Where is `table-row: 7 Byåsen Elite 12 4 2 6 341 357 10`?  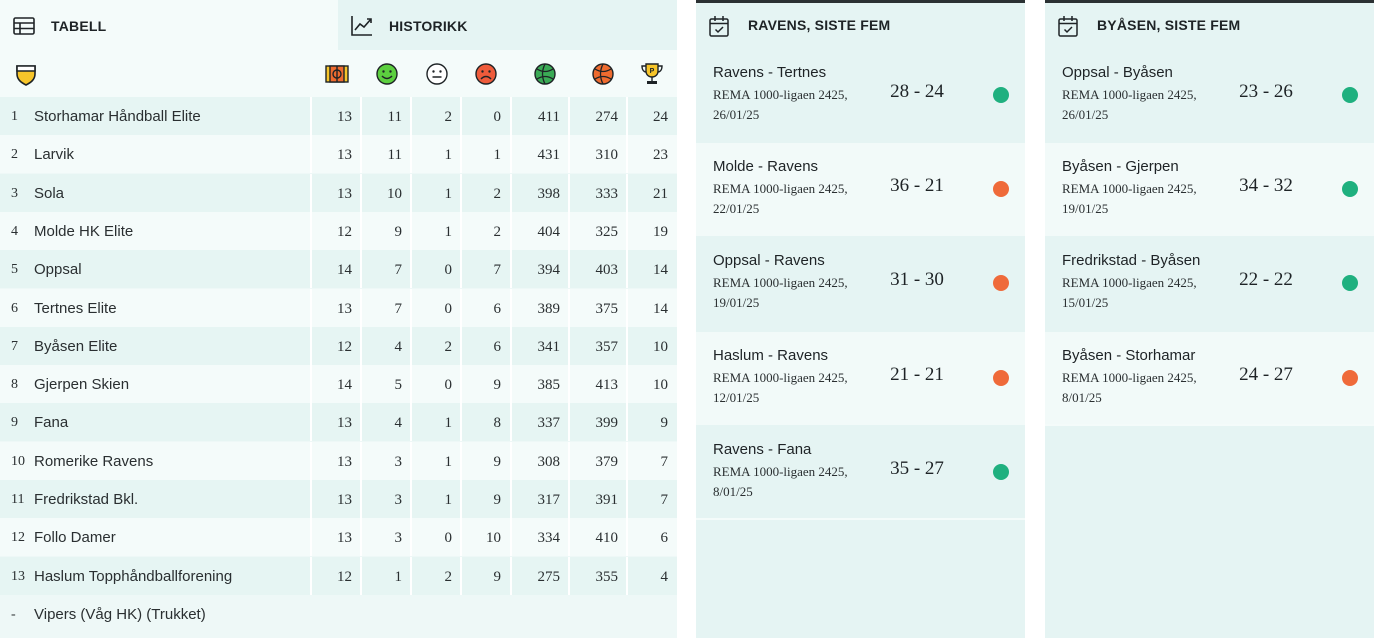
table-row: 7 Byåsen Elite 12 4 2 6 341 357 10 is located at coordinates (338, 345).